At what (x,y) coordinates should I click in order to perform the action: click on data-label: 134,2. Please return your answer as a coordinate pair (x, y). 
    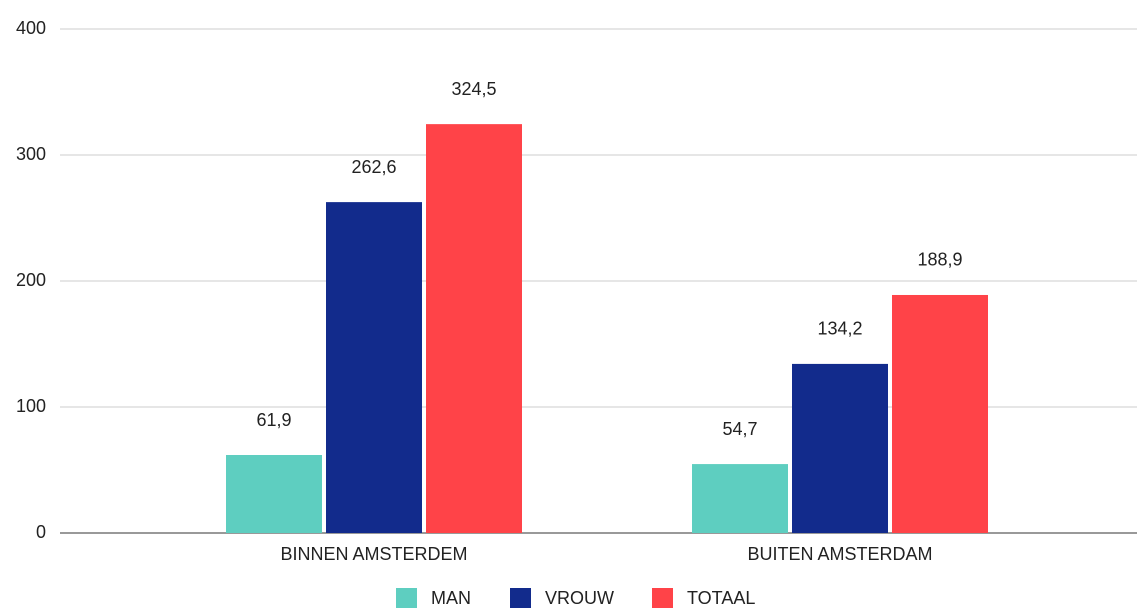
    Looking at the image, I should click on (839, 329).